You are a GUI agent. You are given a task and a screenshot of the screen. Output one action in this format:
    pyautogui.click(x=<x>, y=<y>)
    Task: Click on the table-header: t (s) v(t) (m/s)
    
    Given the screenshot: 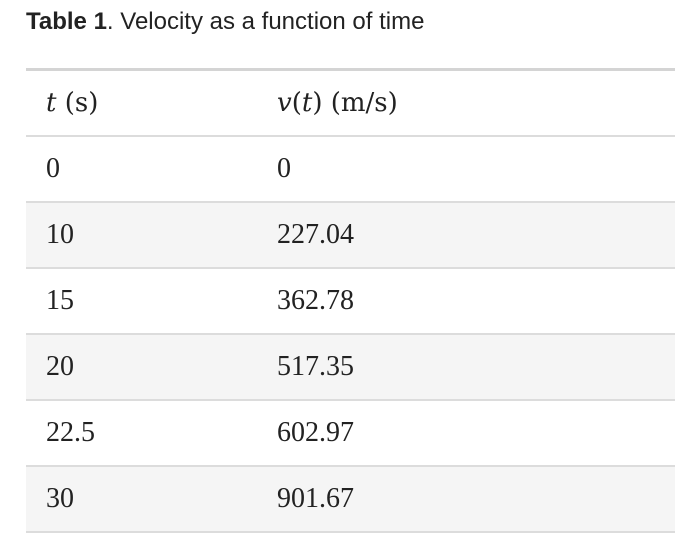 What is the action you would take?
    pyautogui.click(x=350, y=103)
    